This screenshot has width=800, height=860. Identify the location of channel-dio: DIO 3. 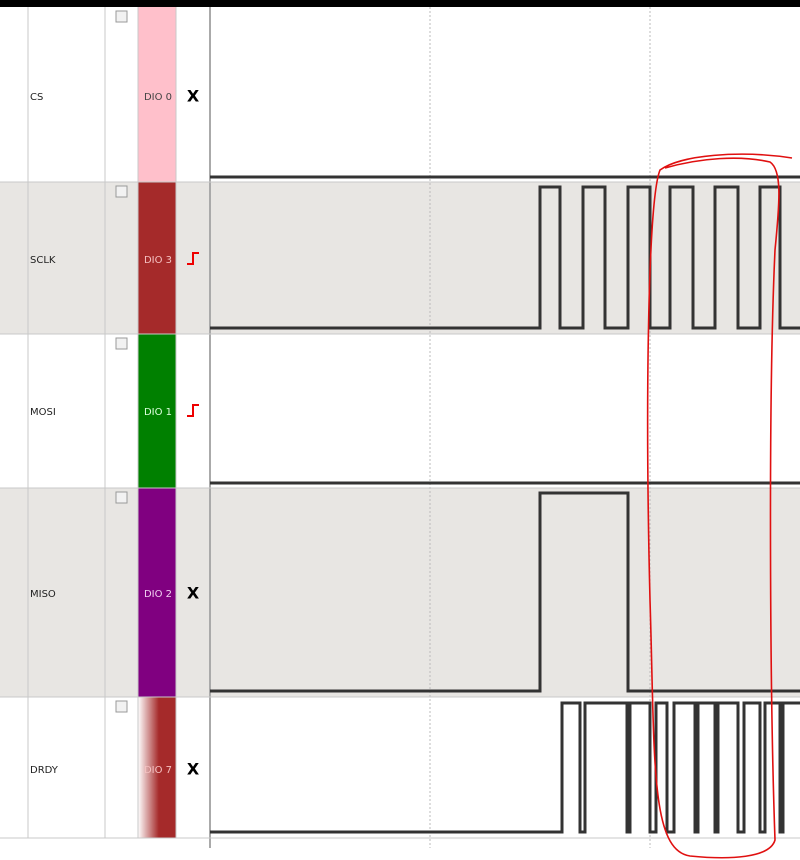
(158, 260).